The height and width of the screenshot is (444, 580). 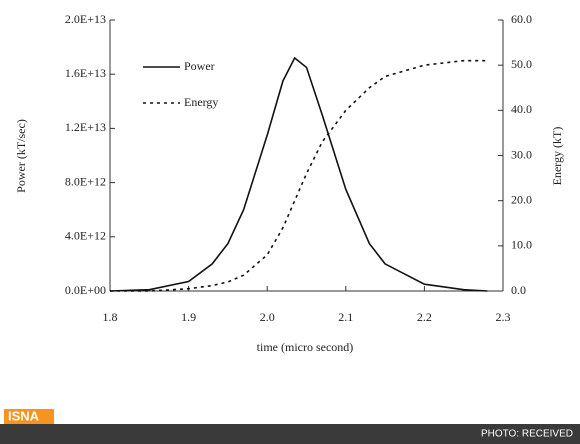 I want to click on x-tick-label: 1.8, so click(x=110, y=317).